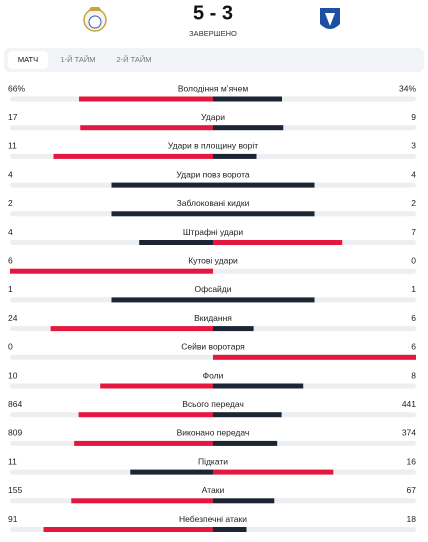 Image resolution: width=428 pixels, height=542 pixels. I want to click on stat-label: Фоли, so click(213, 375).